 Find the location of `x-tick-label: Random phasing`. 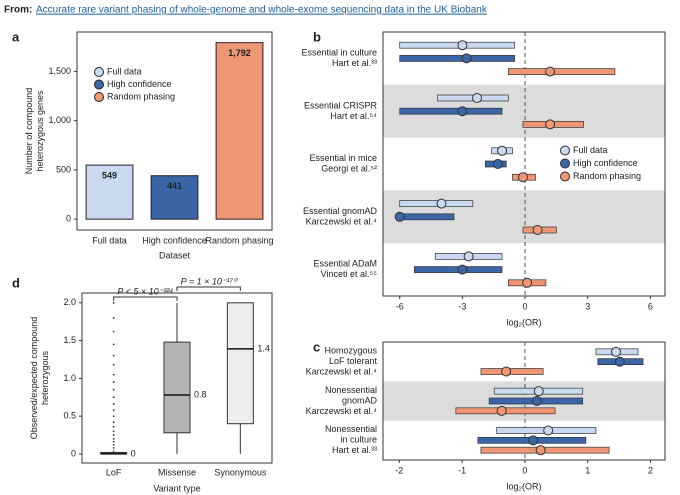

x-tick-label: Random phasing is located at coordinates (239, 240).